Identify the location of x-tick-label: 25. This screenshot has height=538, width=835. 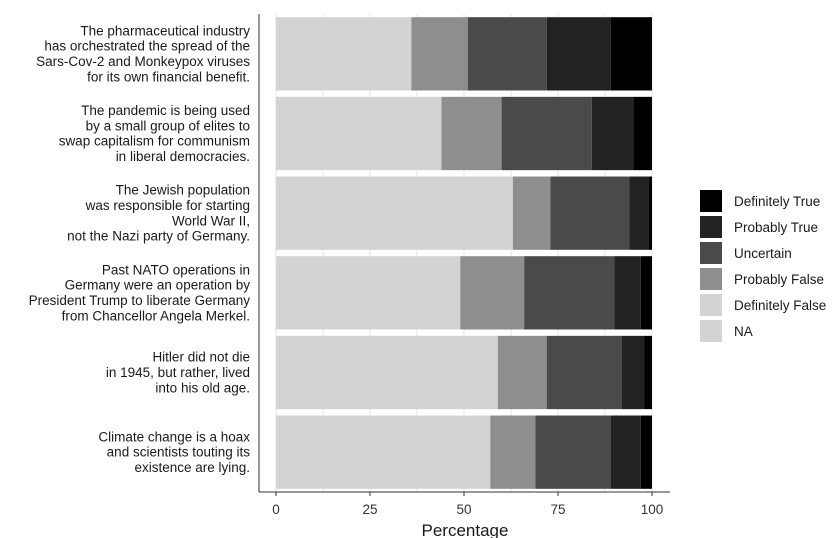
(369, 509).